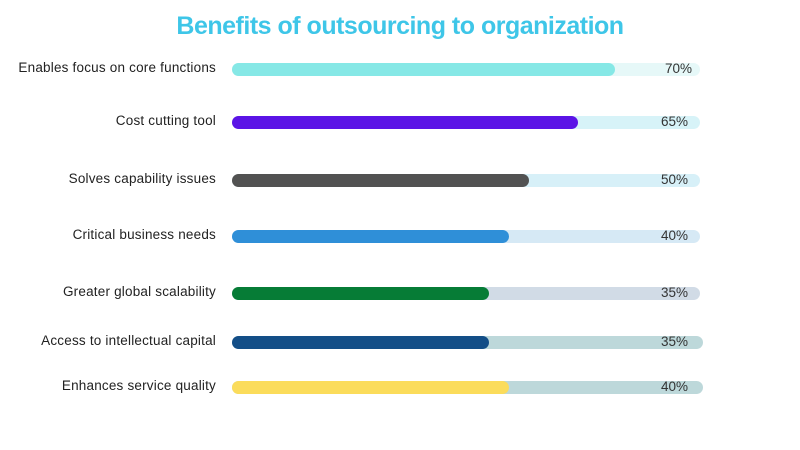 The height and width of the screenshot is (450, 800). What do you see at coordinates (139, 291) in the screenshot?
I see `category-label: Greater global scalability` at bounding box center [139, 291].